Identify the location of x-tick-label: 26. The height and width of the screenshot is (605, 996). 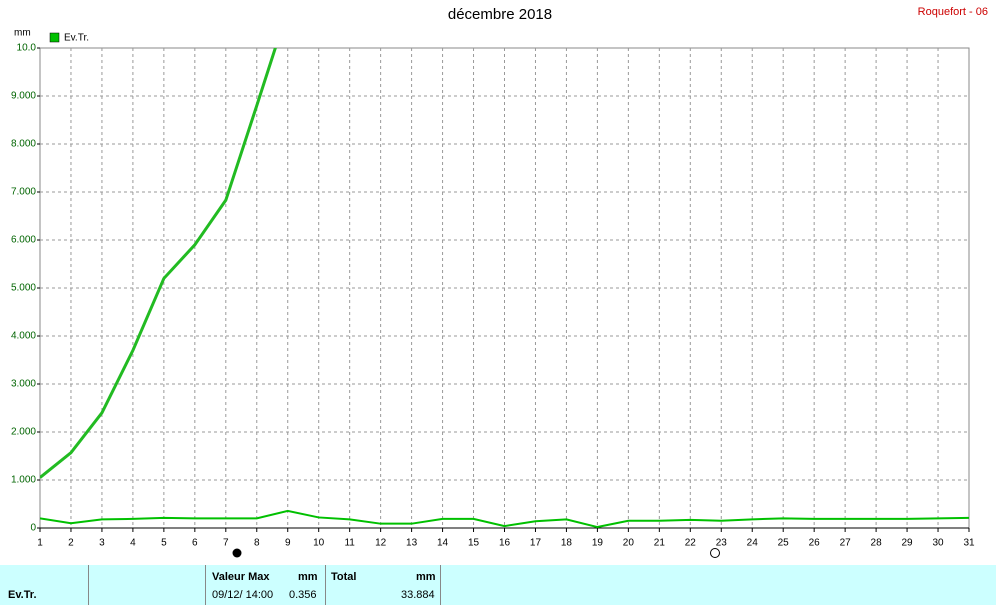
(815, 543).